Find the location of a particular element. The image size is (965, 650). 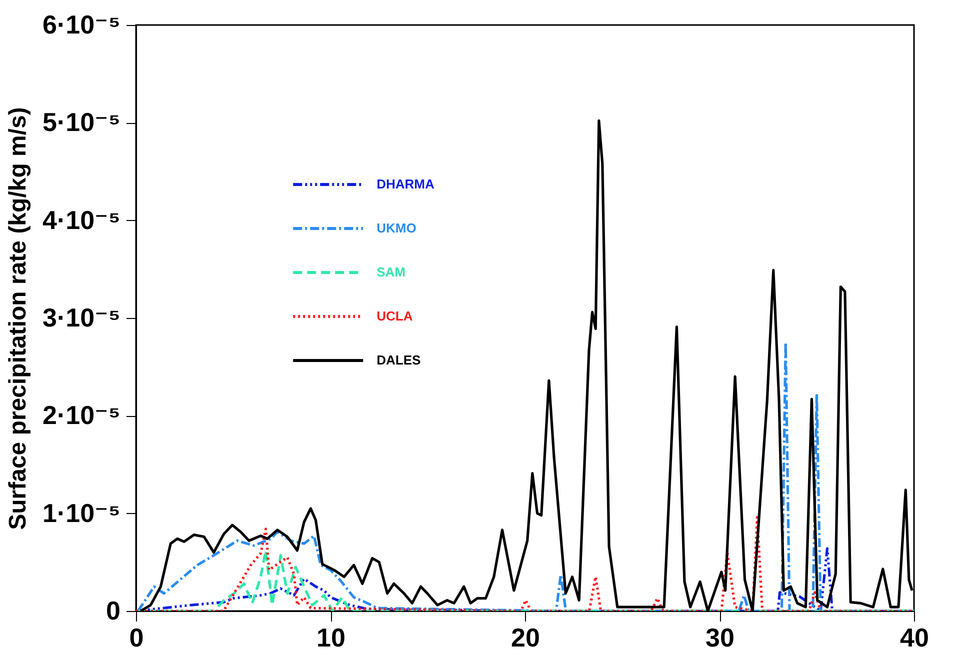

y-tick-label: 0 is located at coordinates (113, 611).